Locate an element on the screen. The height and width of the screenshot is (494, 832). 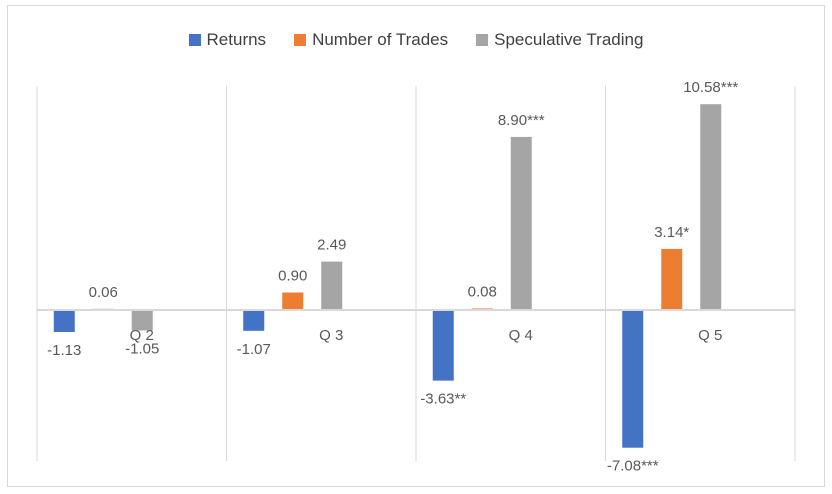
legend-label-speculative-trading: Speculative Trading is located at coordinates (569, 39).